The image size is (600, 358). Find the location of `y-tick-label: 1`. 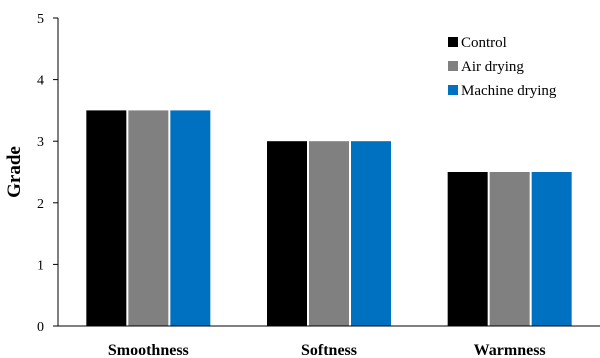

y-tick-label: 1 is located at coordinates (40, 265).